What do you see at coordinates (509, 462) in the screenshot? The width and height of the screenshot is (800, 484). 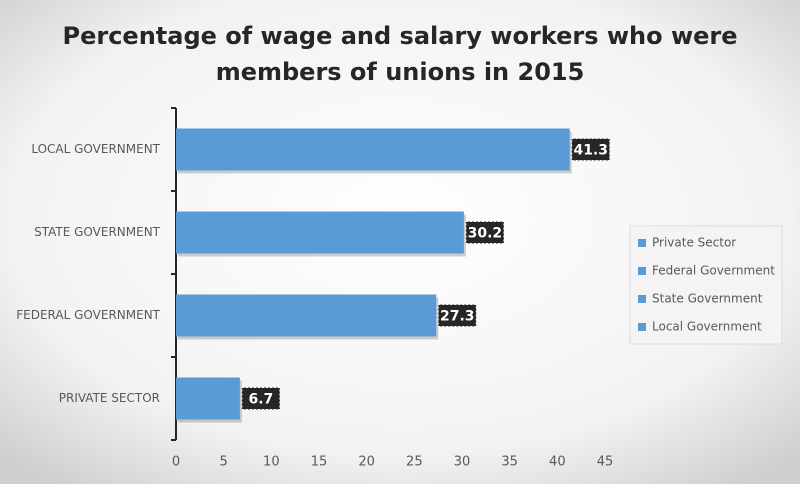 I see `x-tick-label: 35` at bounding box center [509, 462].